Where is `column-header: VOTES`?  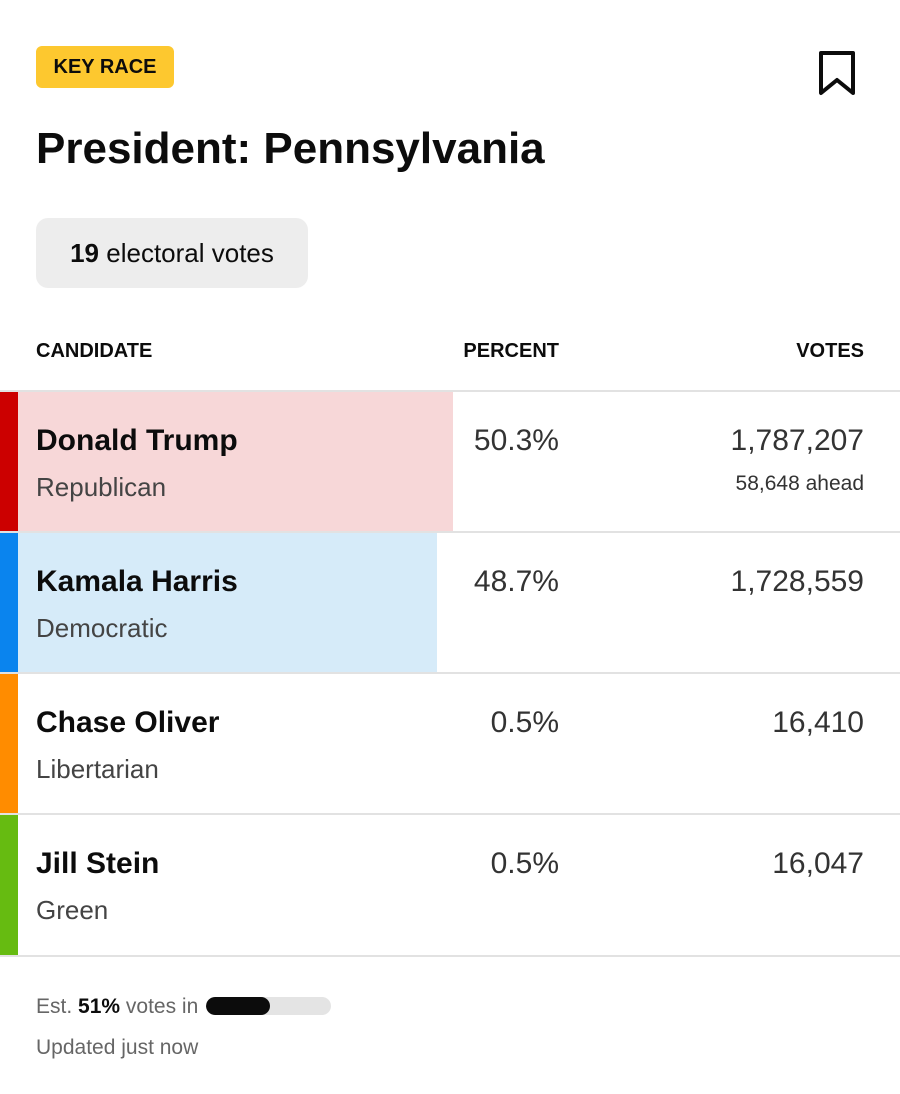 column-header: VOTES is located at coordinates (830, 351).